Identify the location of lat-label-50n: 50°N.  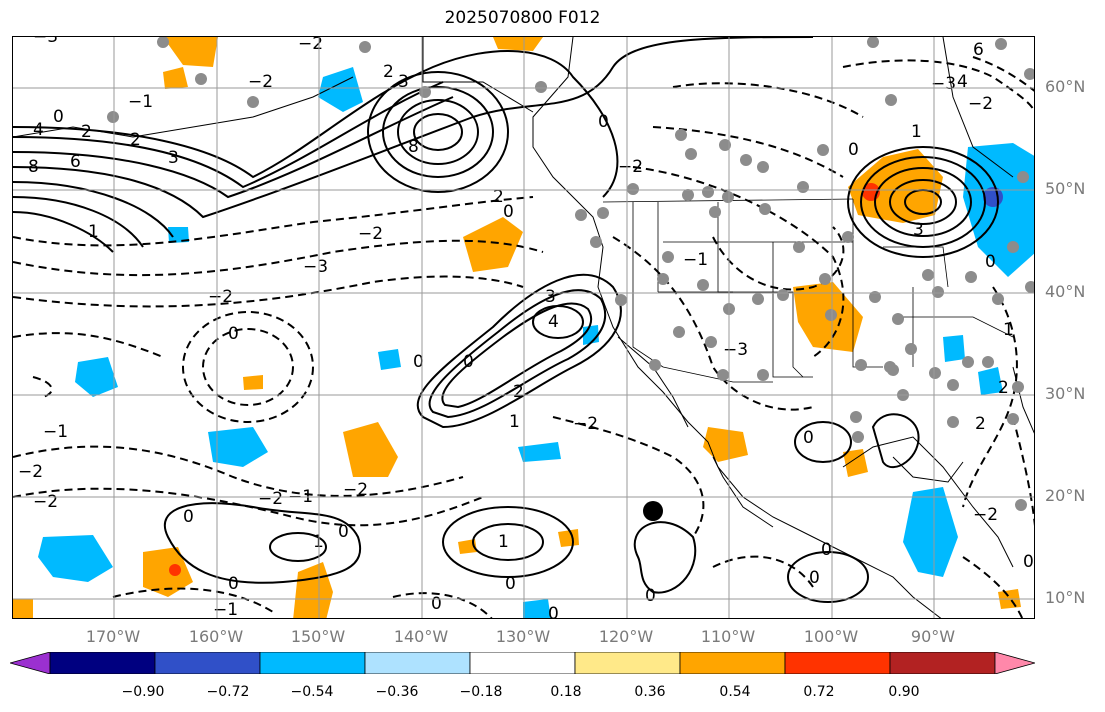
(1065, 188).